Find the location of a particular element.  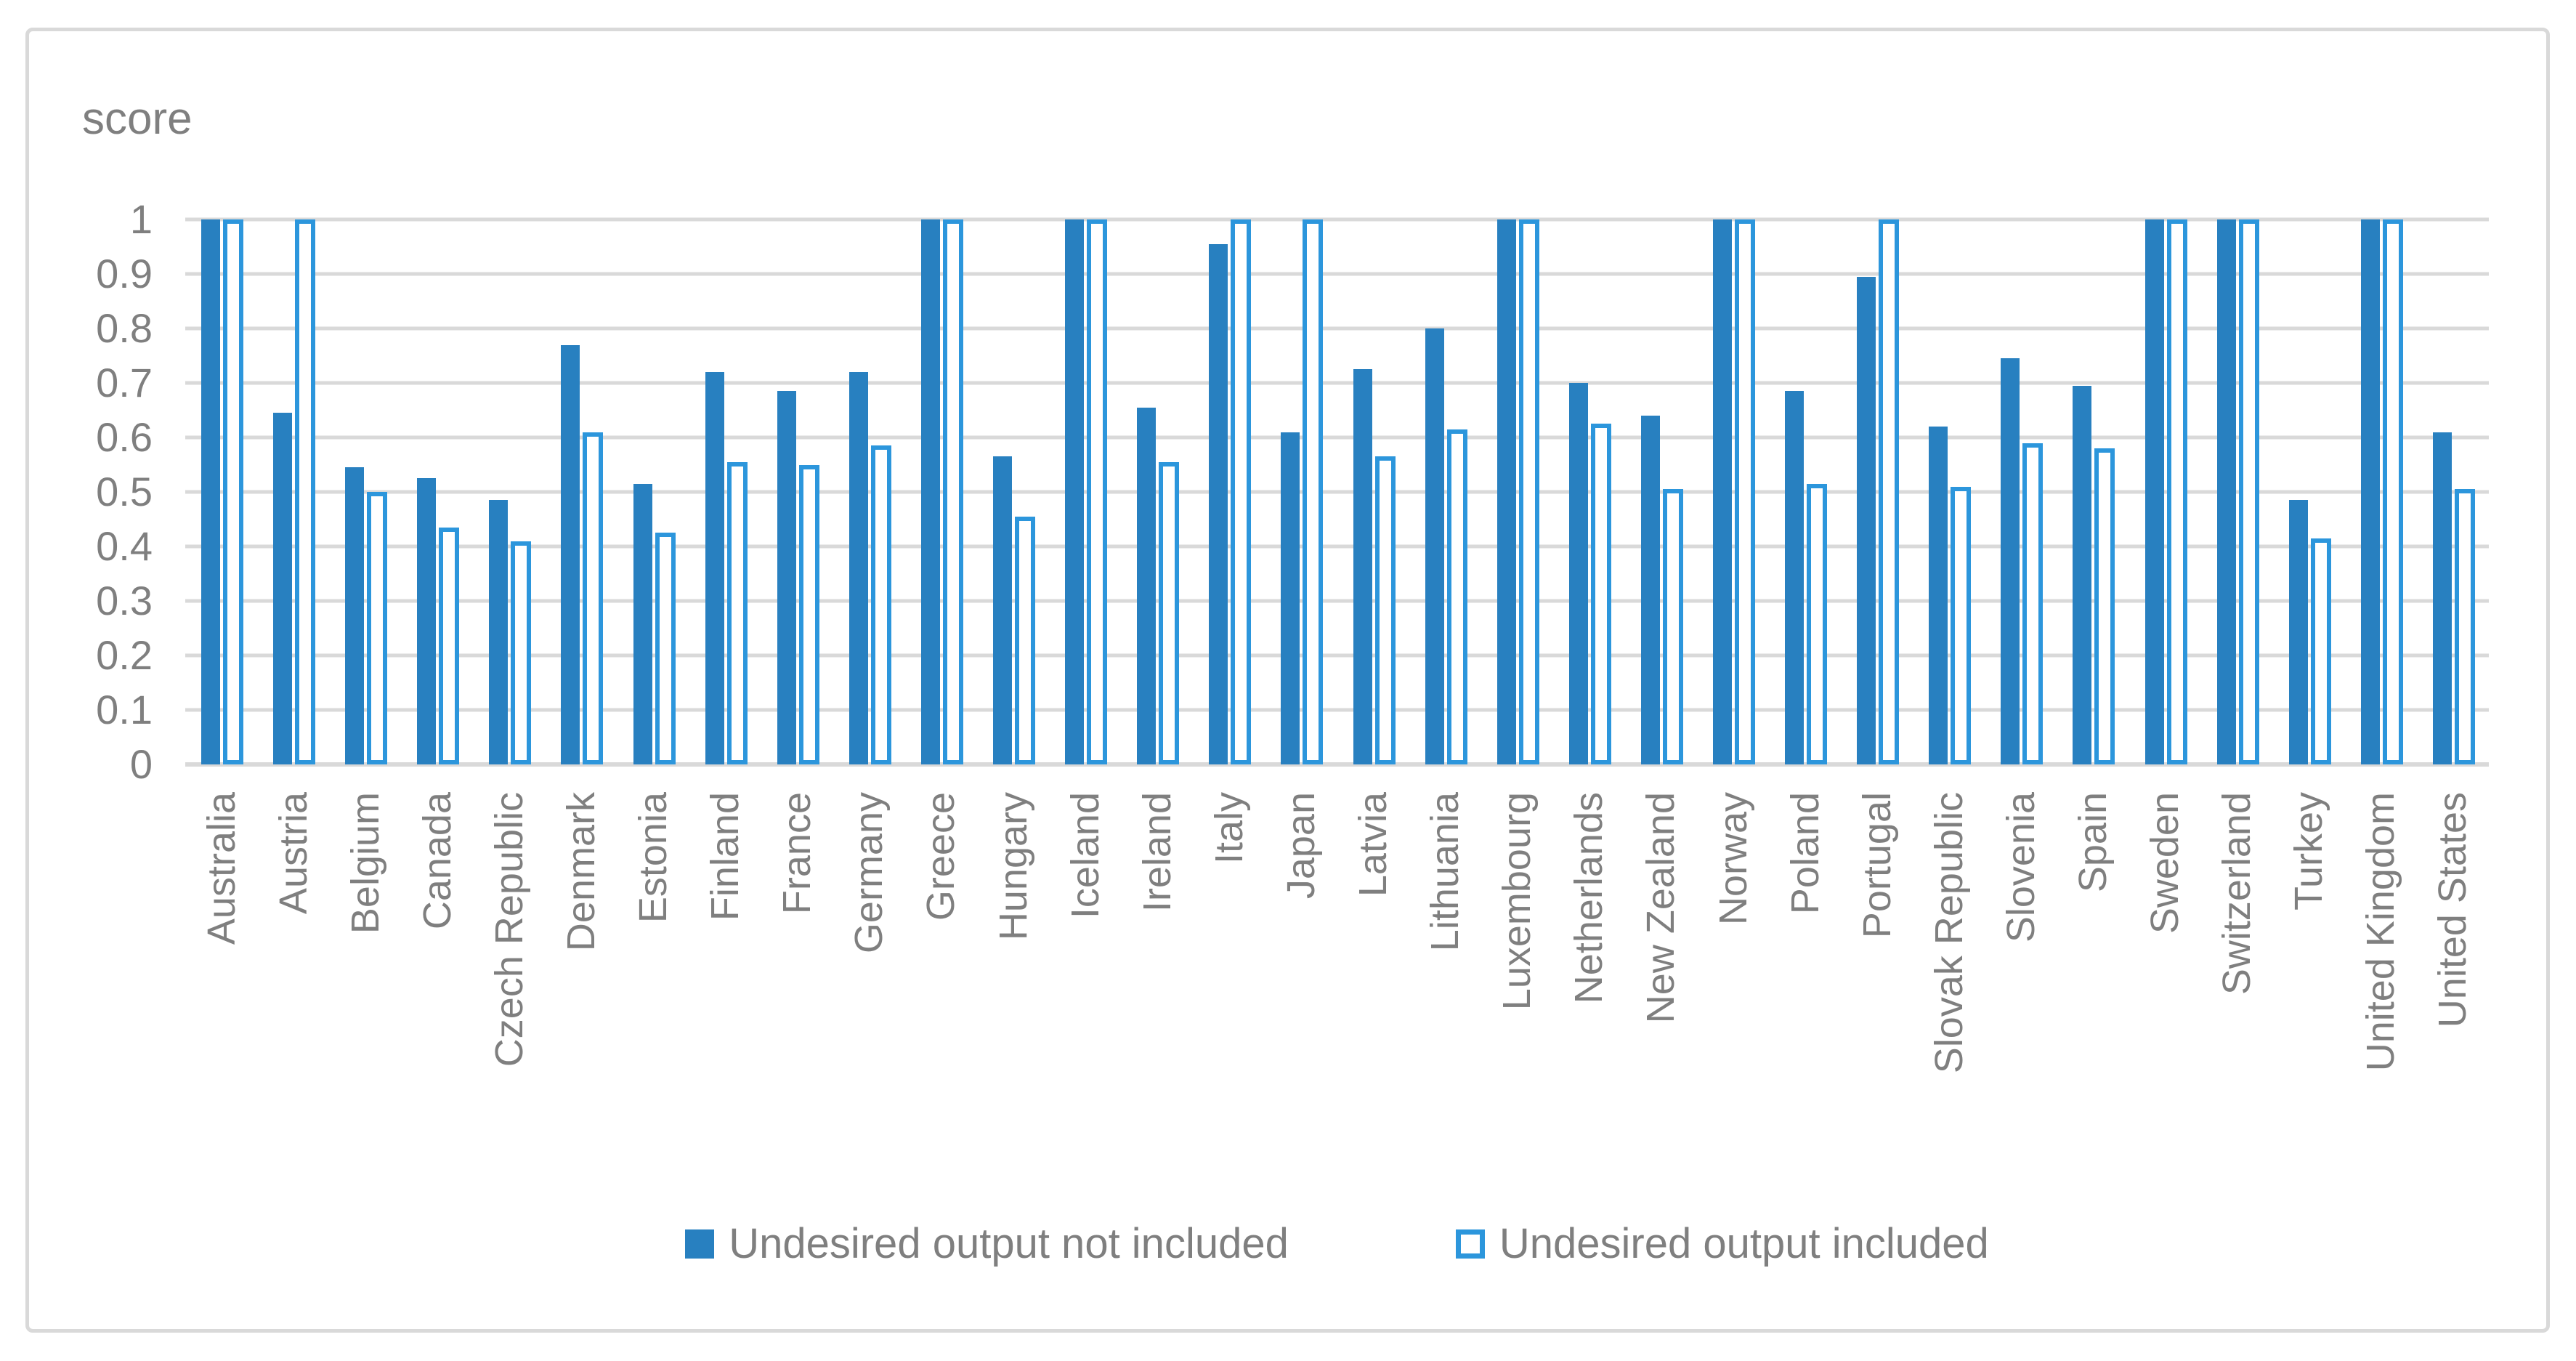

bar-group-poland is located at coordinates (1805, 492).